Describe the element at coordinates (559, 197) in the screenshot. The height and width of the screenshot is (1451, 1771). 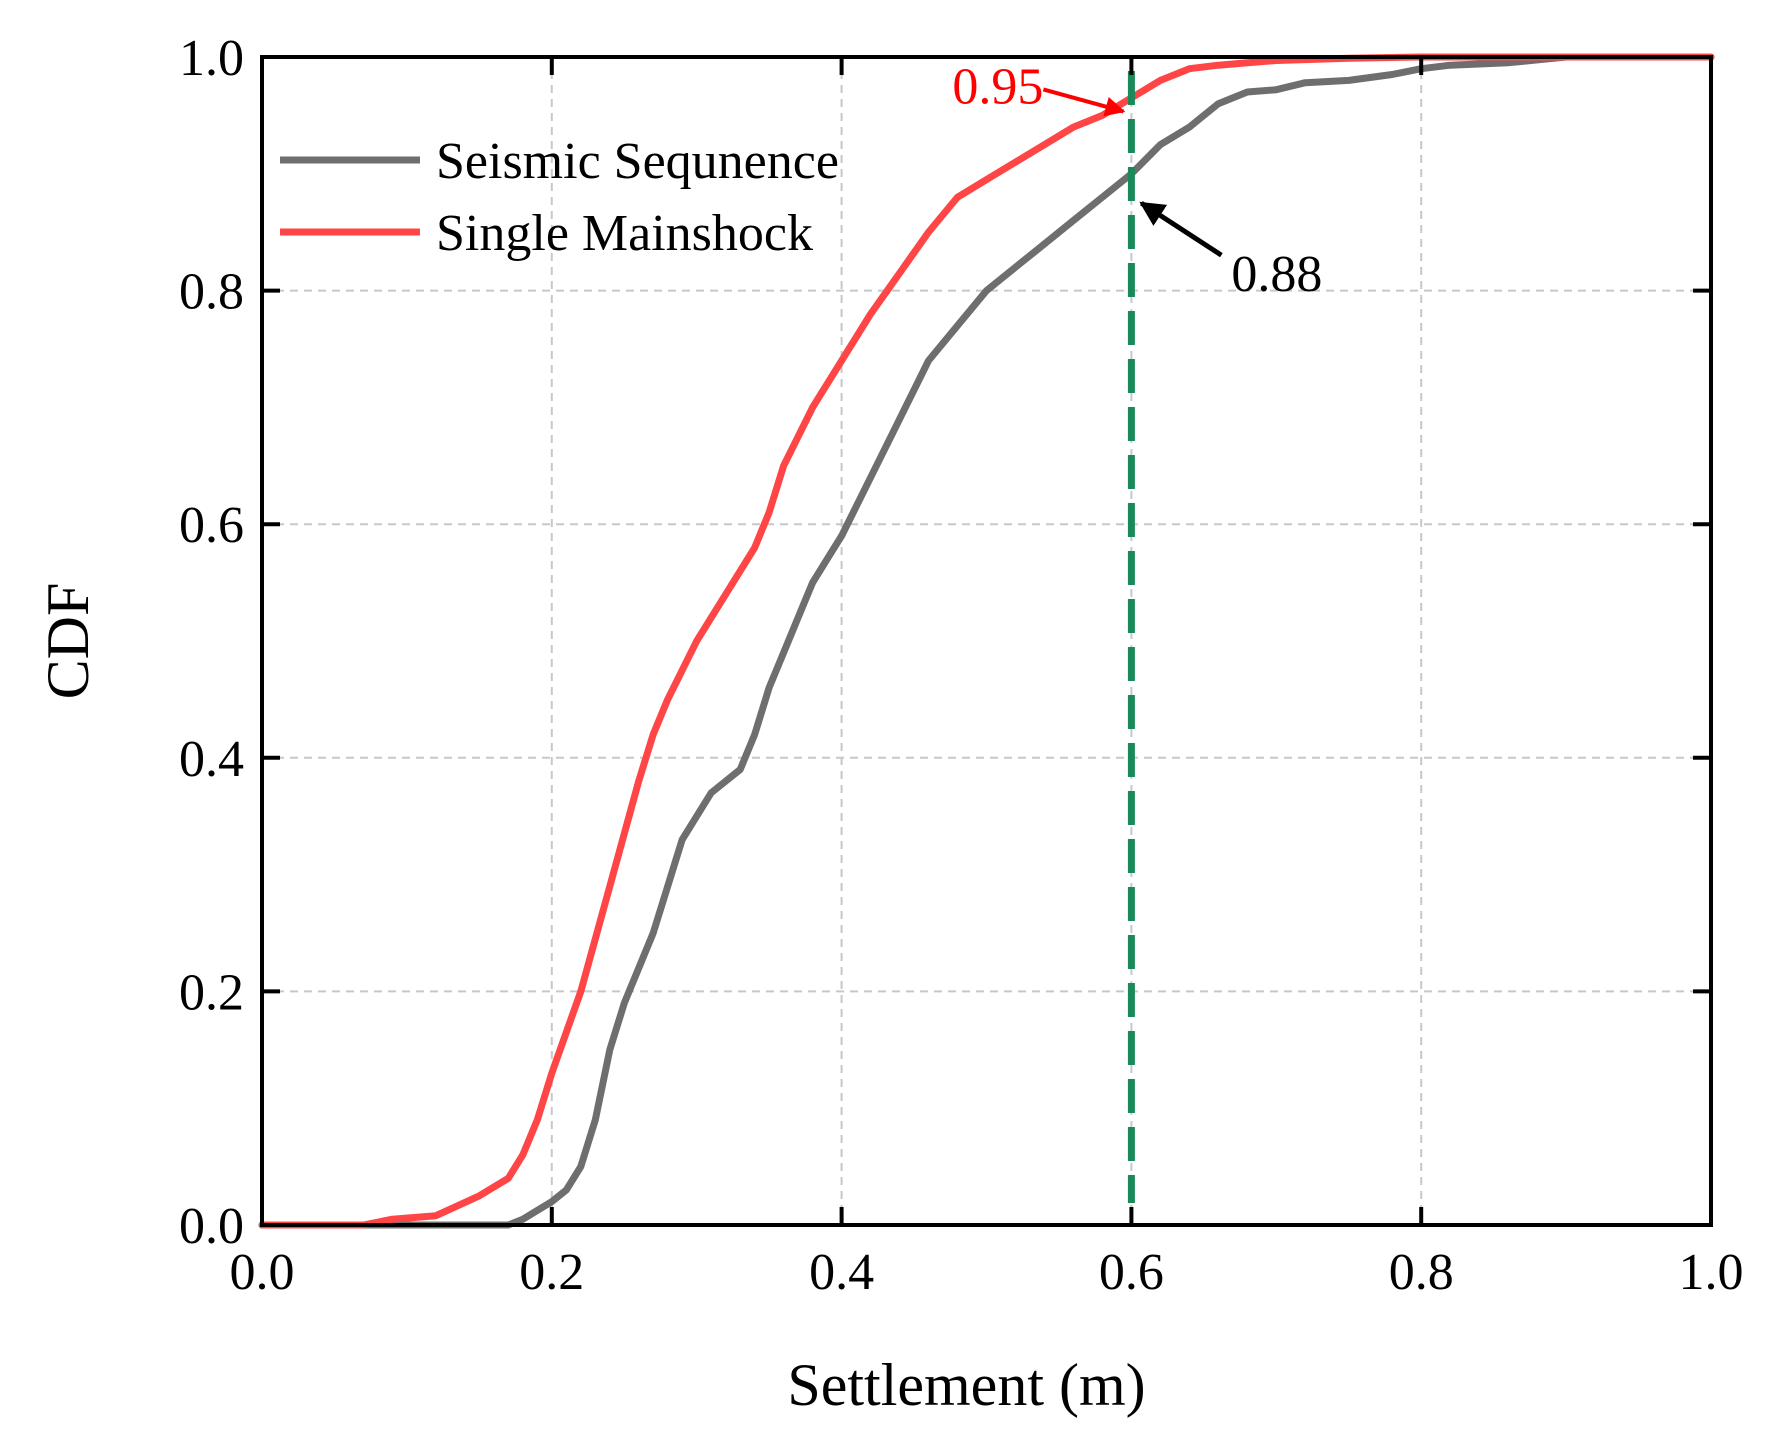
I see `legend: Seismic Sequnence Single Mainshock` at that location.